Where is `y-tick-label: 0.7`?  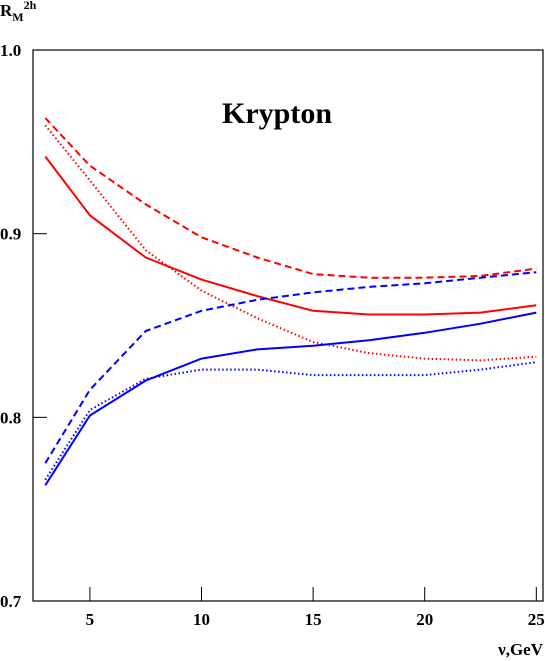
y-tick-label: 0.7 is located at coordinates (11, 601).